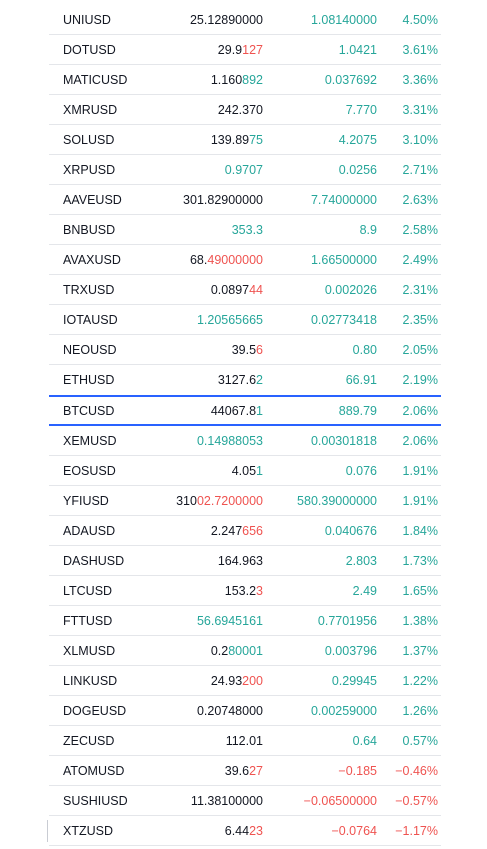 The height and width of the screenshot is (849, 487). What do you see at coordinates (95, 710) in the screenshot?
I see `row-symbol: DOGEUSD` at bounding box center [95, 710].